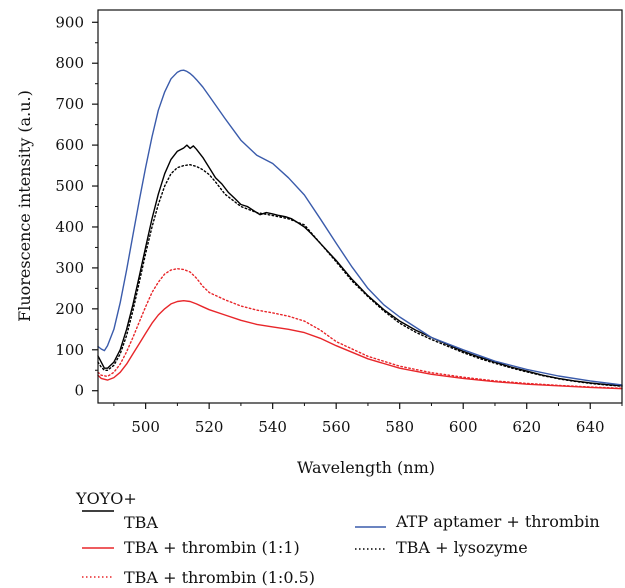  Describe the element at coordinates (69, 145) in the screenshot. I see `y-tick-label-600: 600` at that location.